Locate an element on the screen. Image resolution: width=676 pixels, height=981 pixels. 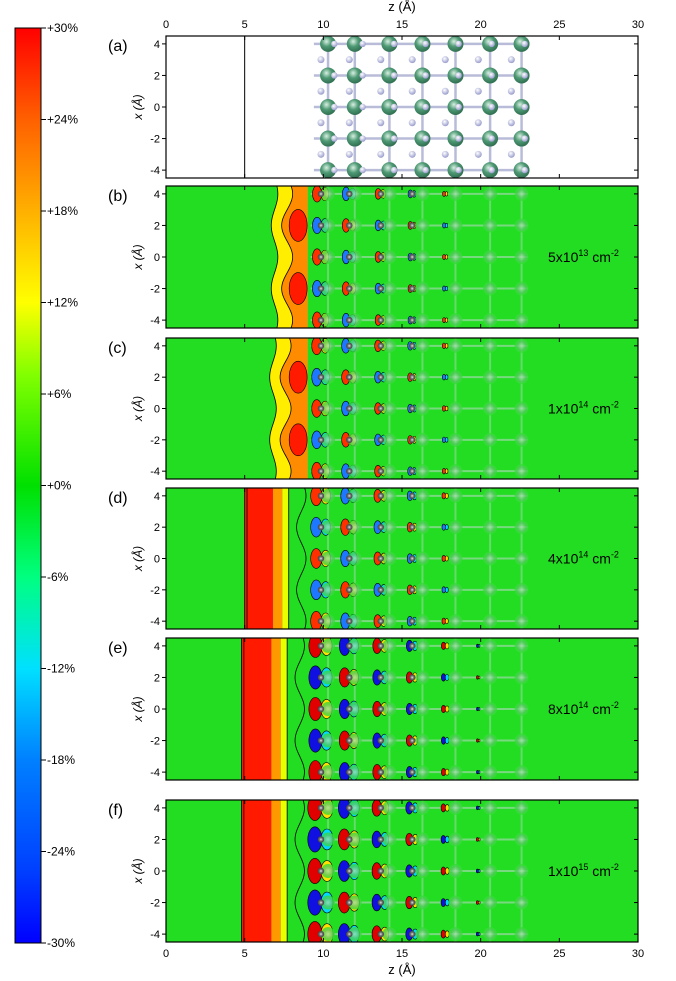
panel-f: 420-2-4x (Å)(f)1x1015 cm-2 is located at coordinates (373, 871).